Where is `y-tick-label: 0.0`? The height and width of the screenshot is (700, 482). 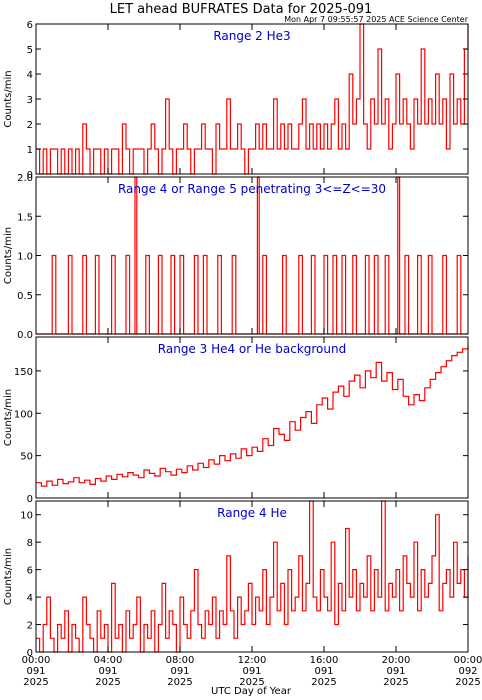
y-tick-label: 0.0 is located at coordinates (25, 335).